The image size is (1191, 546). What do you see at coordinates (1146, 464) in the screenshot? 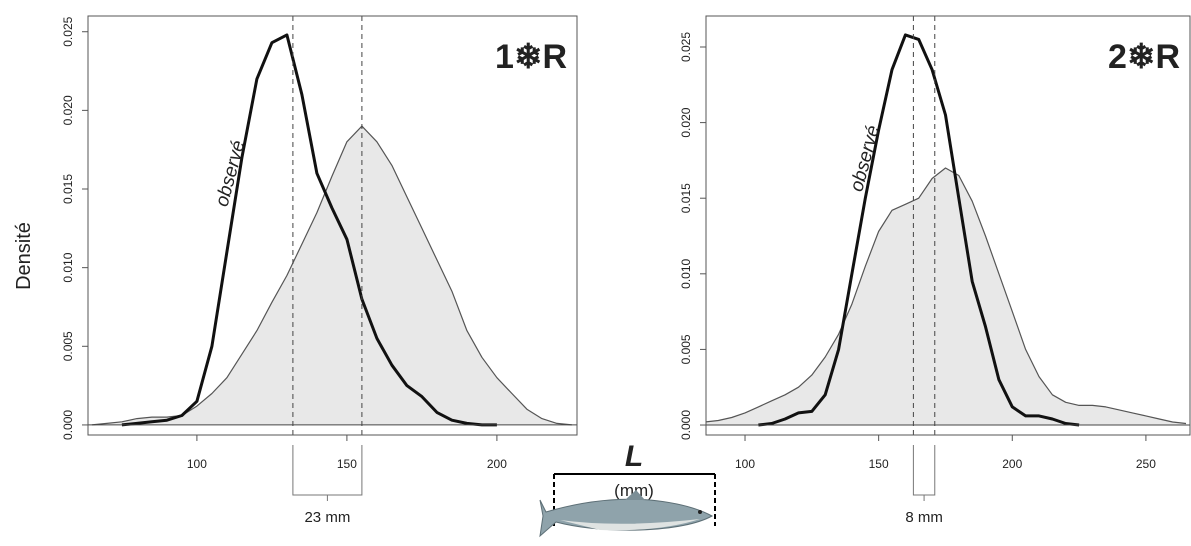
I see `x-tick-label: 250` at bounding box center [1146, 464].